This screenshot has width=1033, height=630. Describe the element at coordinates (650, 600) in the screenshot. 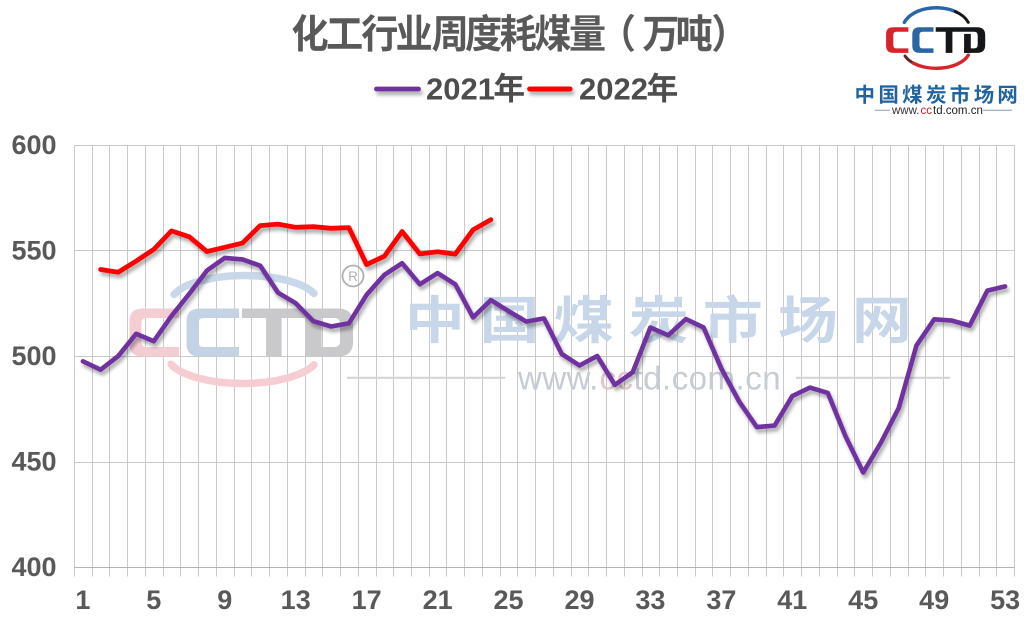

I see `svg-text: 33` at that location.